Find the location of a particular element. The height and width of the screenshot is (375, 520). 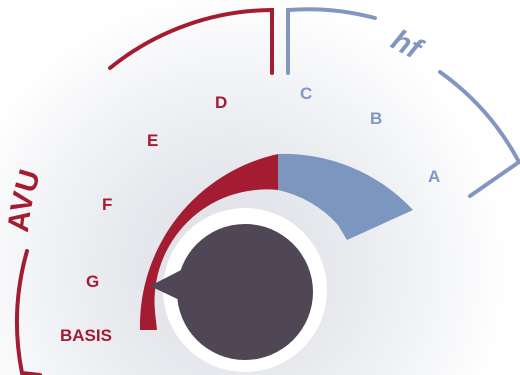

level-labels-hf: C B A is located at coordinates (370, 135).